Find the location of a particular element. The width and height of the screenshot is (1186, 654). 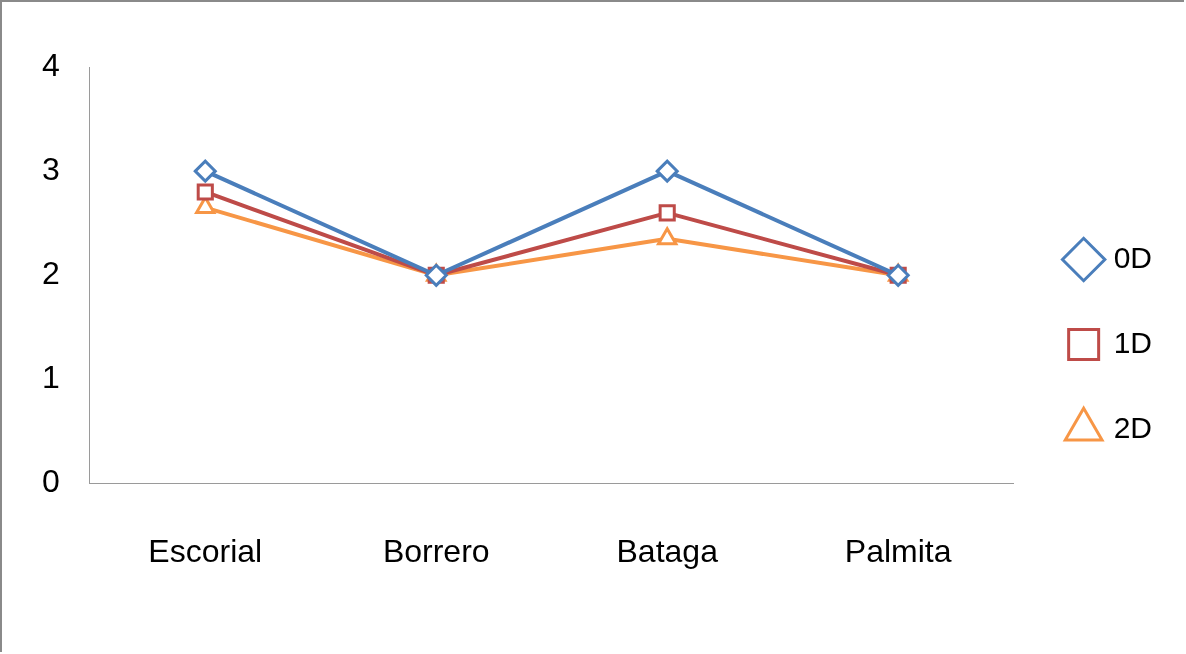

y-tick-label: 3 is located at coordinates (51, 168).